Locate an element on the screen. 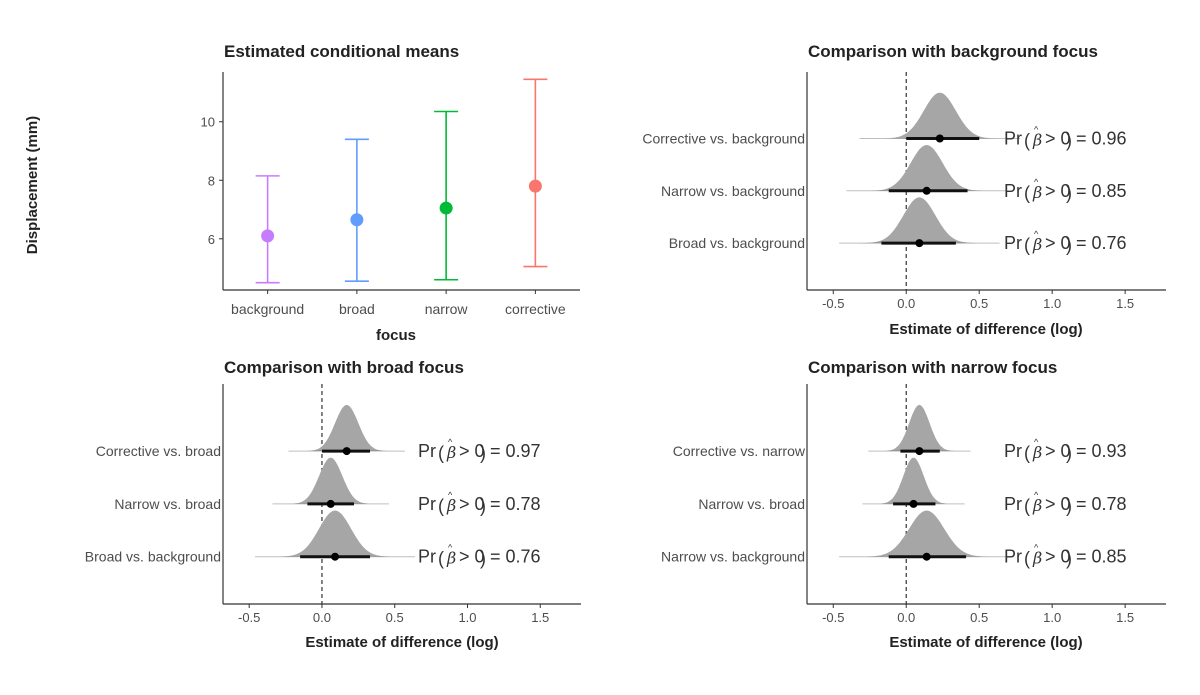 This screenshot has height=695, width=1200. y-tick-label: 8 is located at coordinates (211, 180).